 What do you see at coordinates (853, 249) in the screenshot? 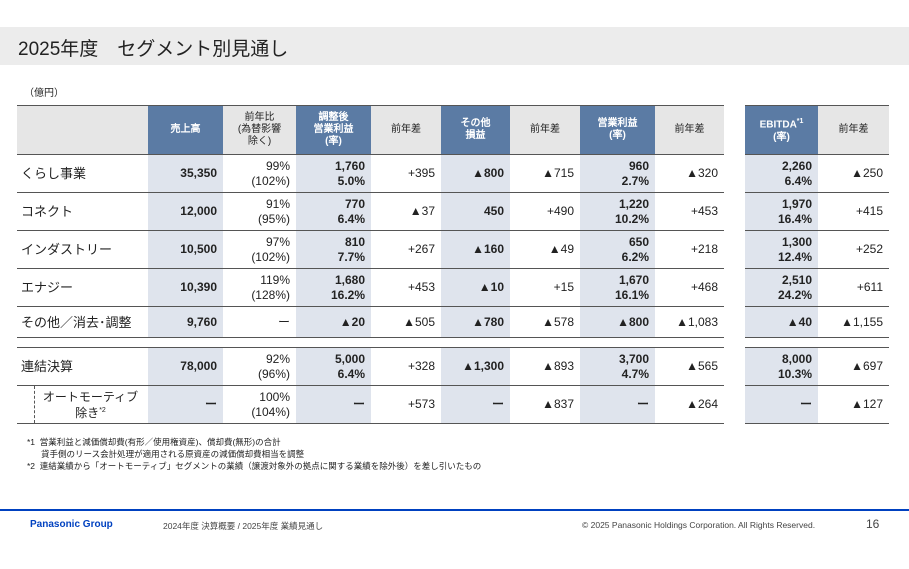
I see `table-cell: +252` at bounding box center [853, 249].